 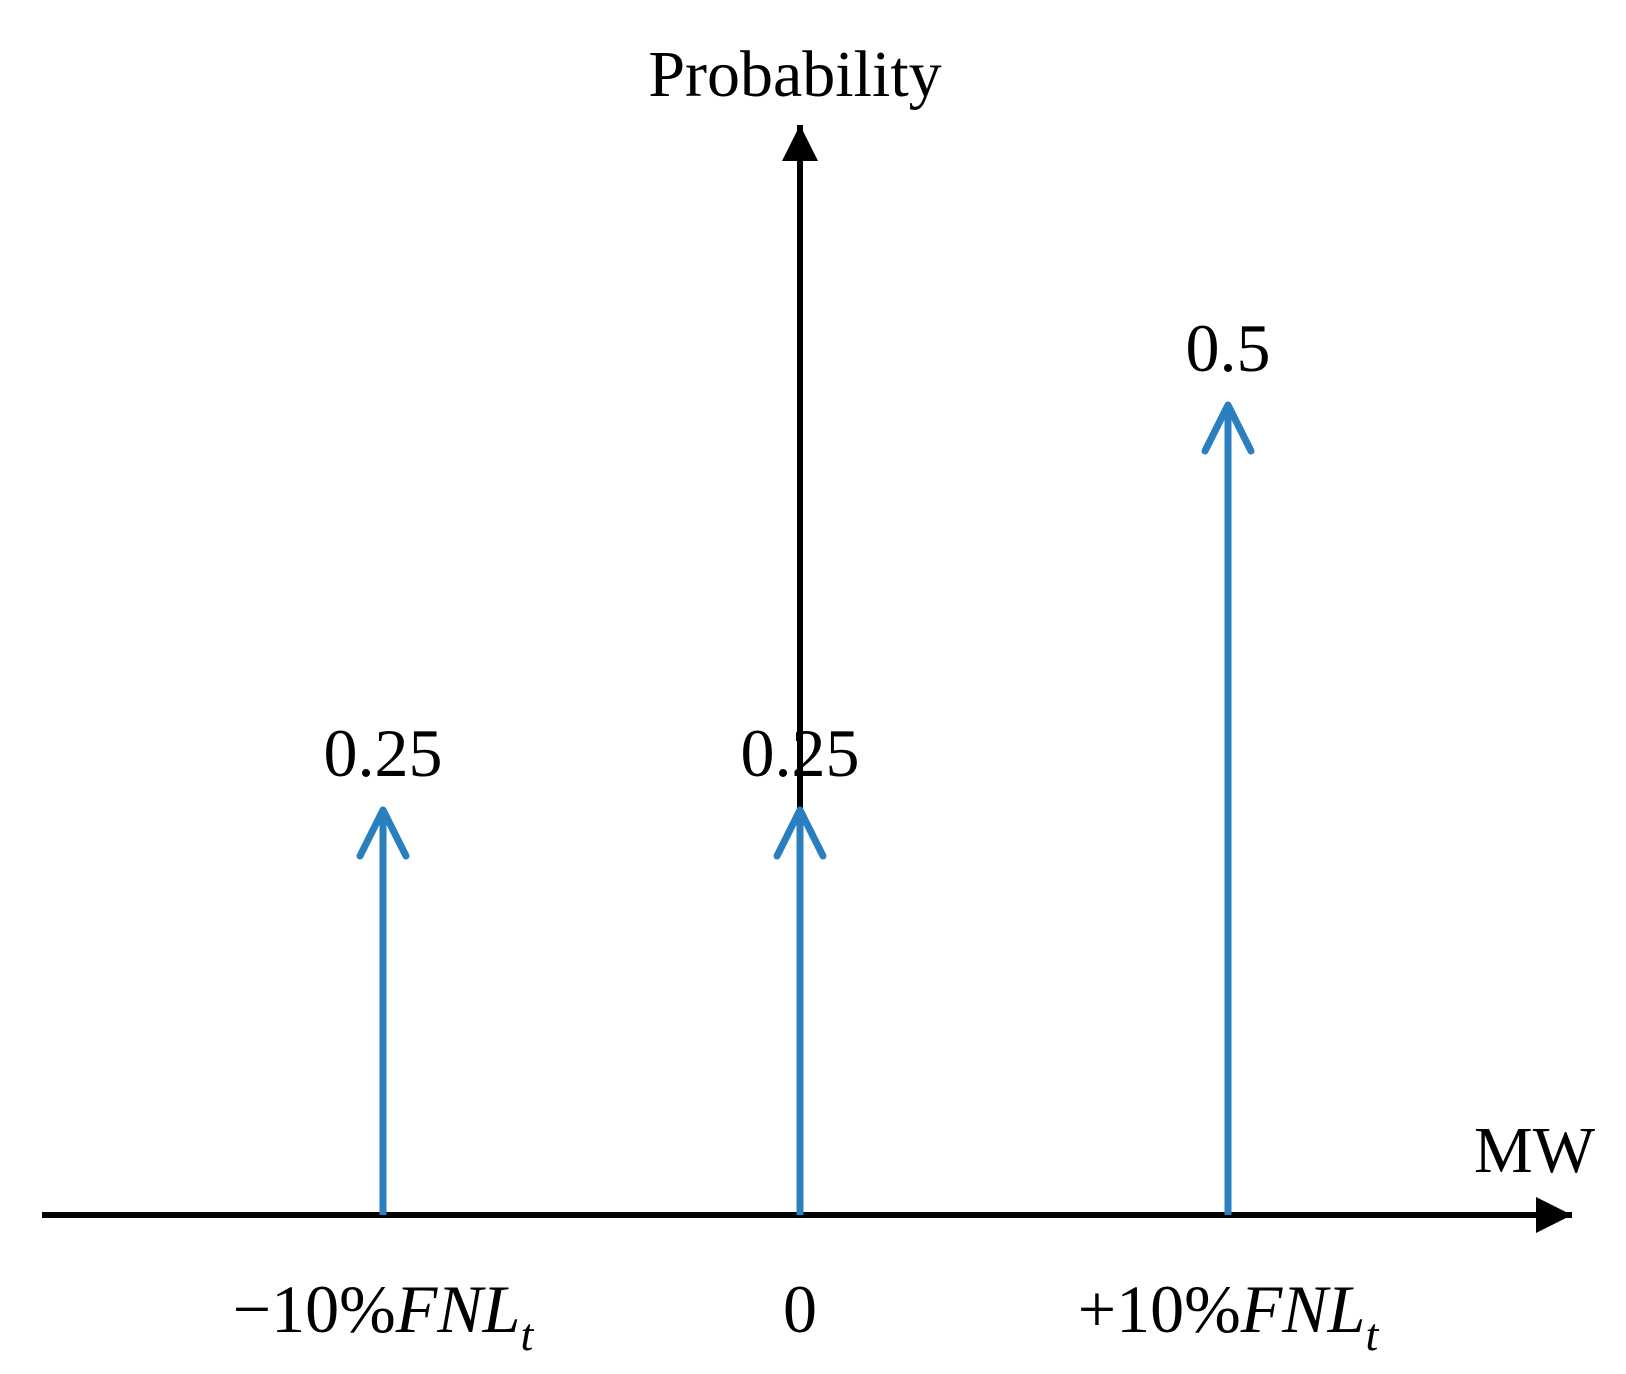 What do you see at coordinates (1228, 348) in the screenshot?
I see `value-label-2: 0.5` at bounding box center [1228, 348].